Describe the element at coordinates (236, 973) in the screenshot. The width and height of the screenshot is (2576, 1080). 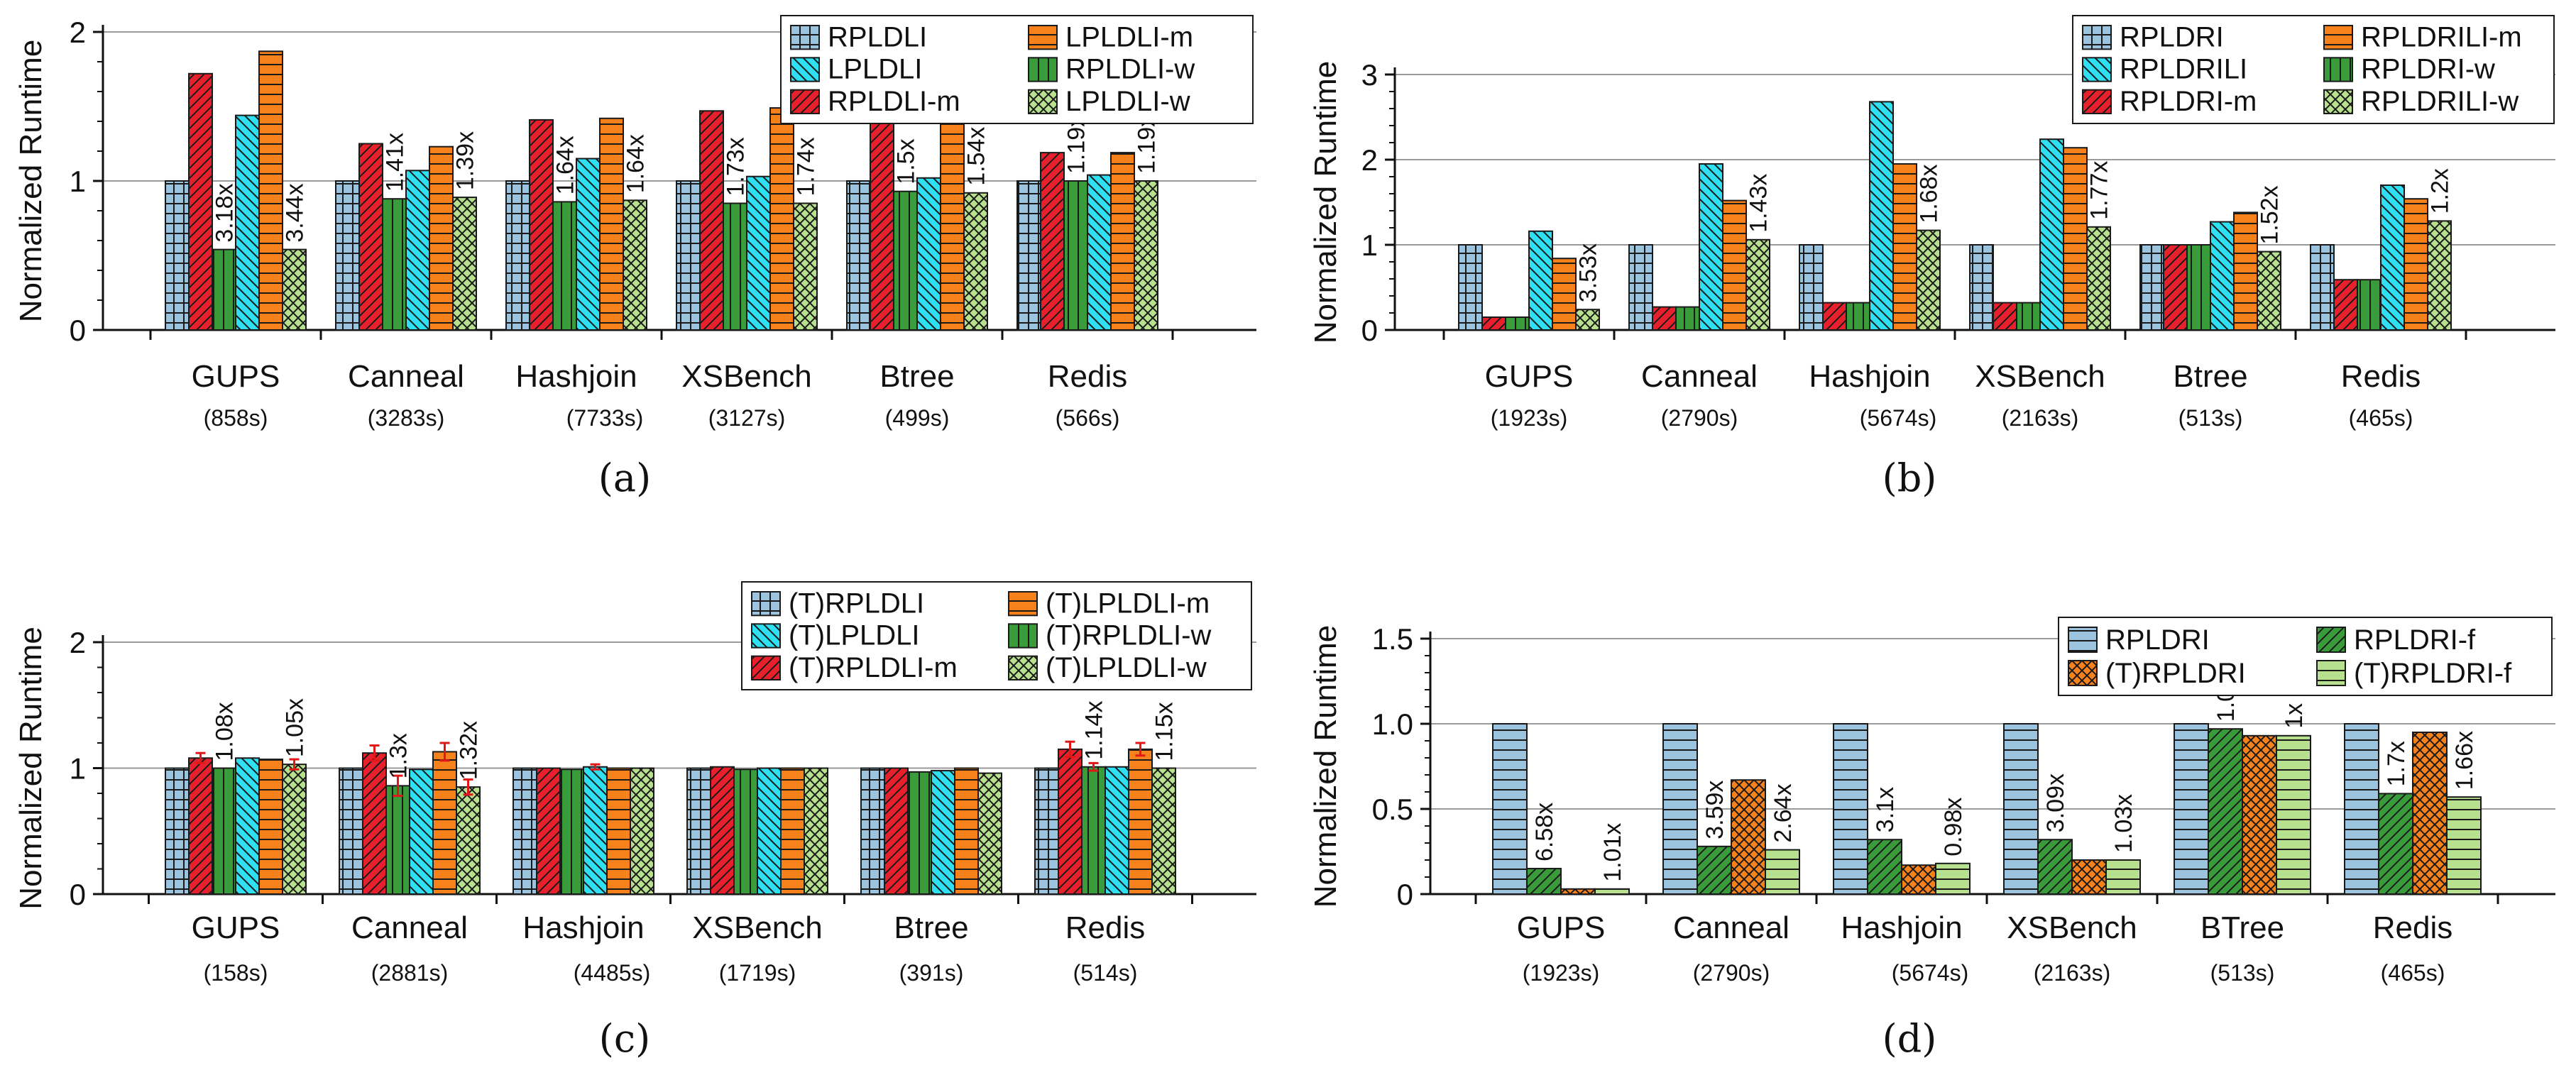
I see `x-sub-label: (158s)` at that location.